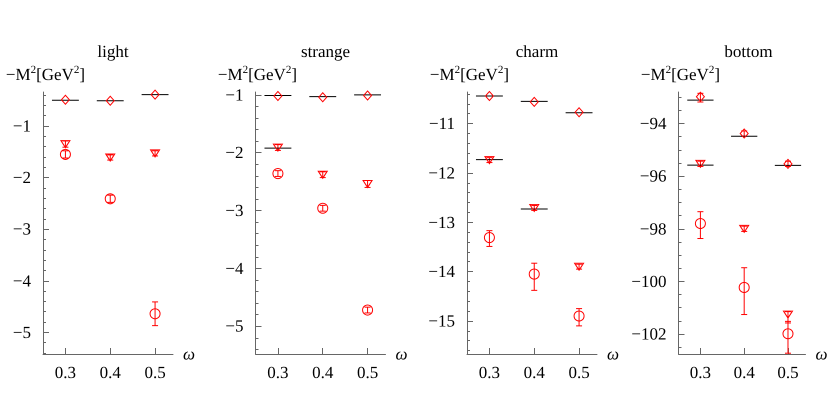 The image size is (830, 418). I want to click on y-tick-label: −13, so click(441, 222).